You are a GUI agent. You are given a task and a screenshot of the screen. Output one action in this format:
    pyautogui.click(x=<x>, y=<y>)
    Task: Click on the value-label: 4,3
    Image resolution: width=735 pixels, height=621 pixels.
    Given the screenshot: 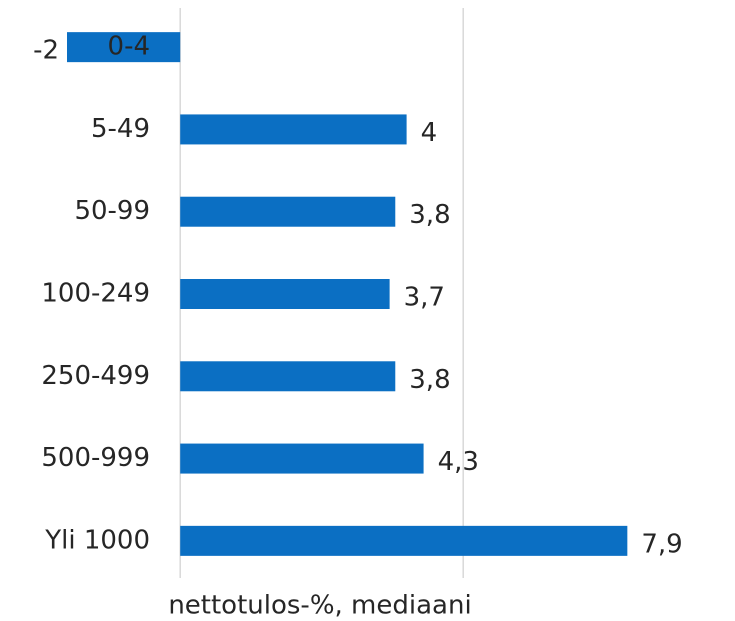 What is the action you would take?
    pyautogui.click(x=458, y=462)
    